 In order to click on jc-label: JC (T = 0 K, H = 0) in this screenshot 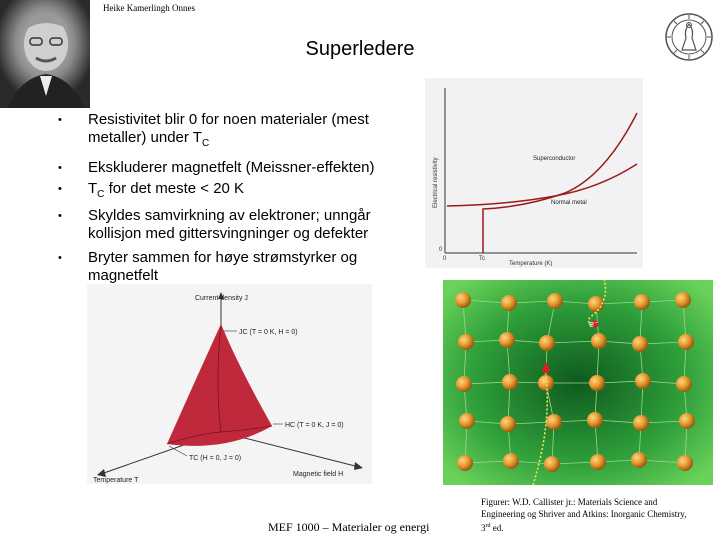, I will do `click(268, 332)`.